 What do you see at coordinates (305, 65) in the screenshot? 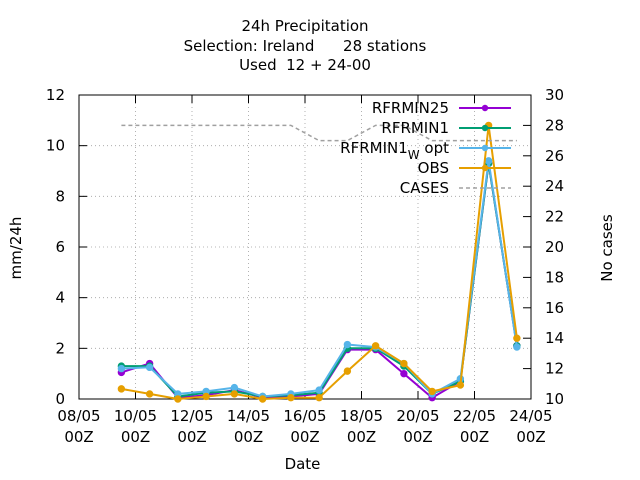
I see `chart-subtitle-used: Used 12 + 24-00` at bounding box center [305, 65].